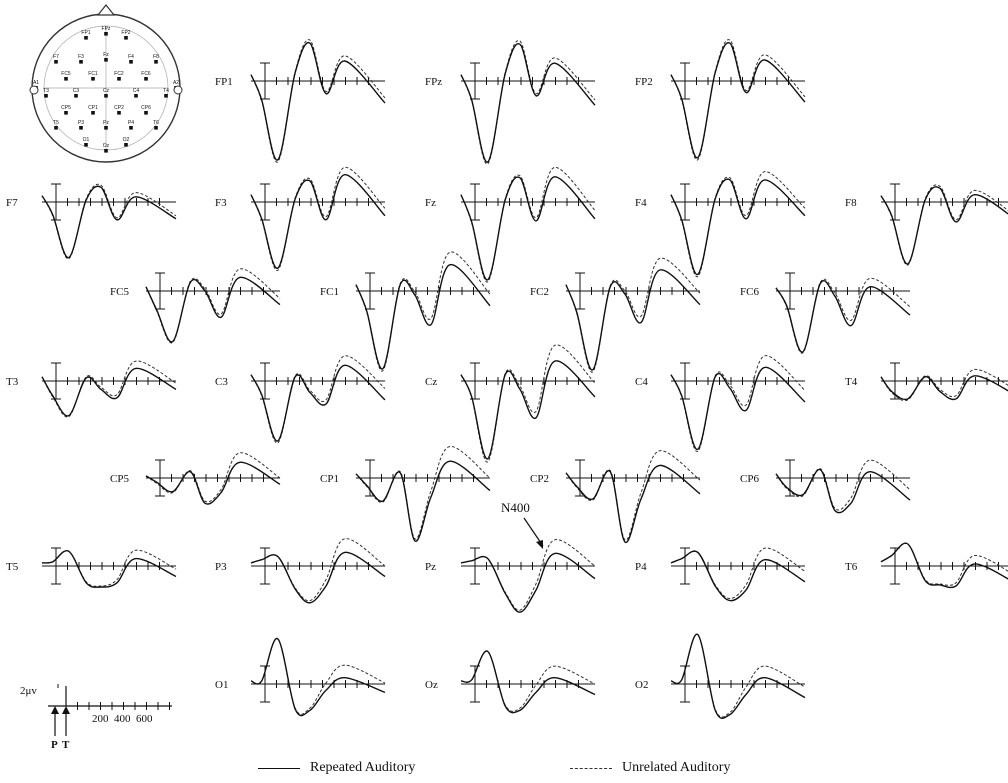  What do you see at coordinates (676, 767) in the screenshot?
I see `legend-unrelated-label: Unrelated Auditory` at bounding box center [676, 767].